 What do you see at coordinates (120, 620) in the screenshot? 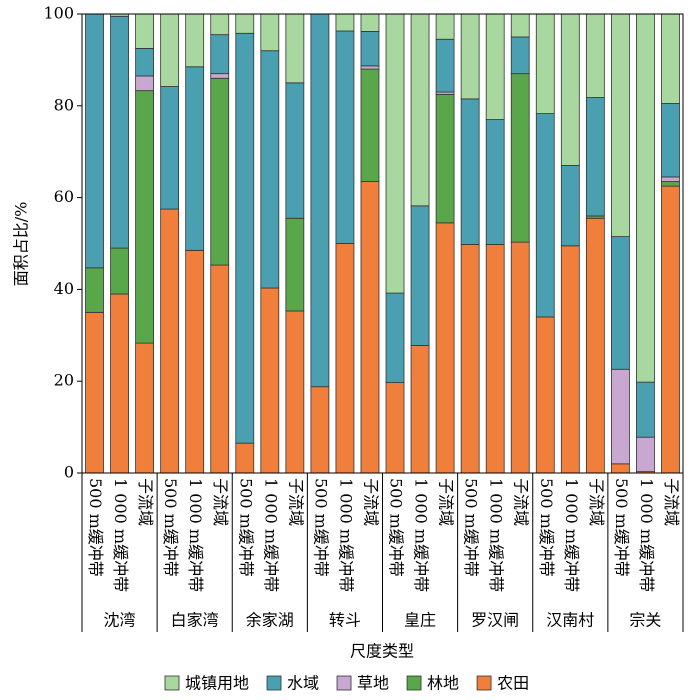
I see `group-label: 沈湾` at bounding box center [120, 620].